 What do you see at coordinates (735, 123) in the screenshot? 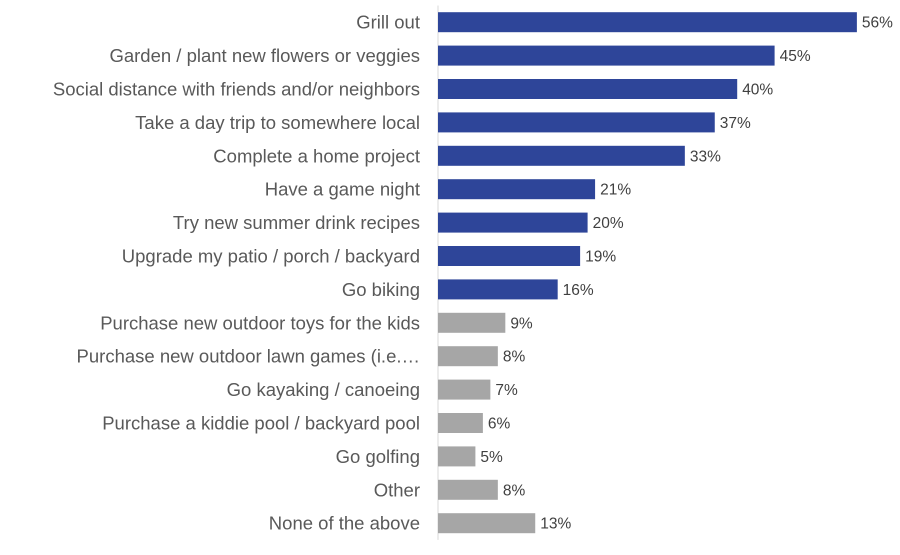
I see `value-label: 37%` at bounding box center [735, 123].